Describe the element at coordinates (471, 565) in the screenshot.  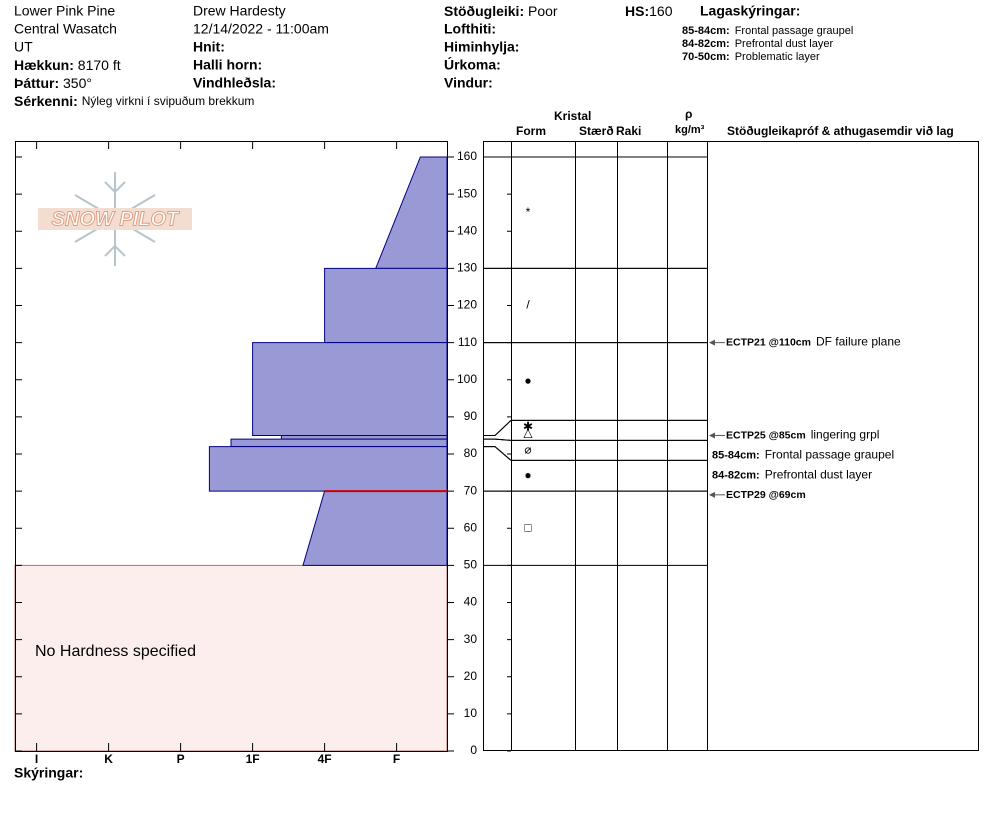
I see `y-tick-label: 50` at that location.